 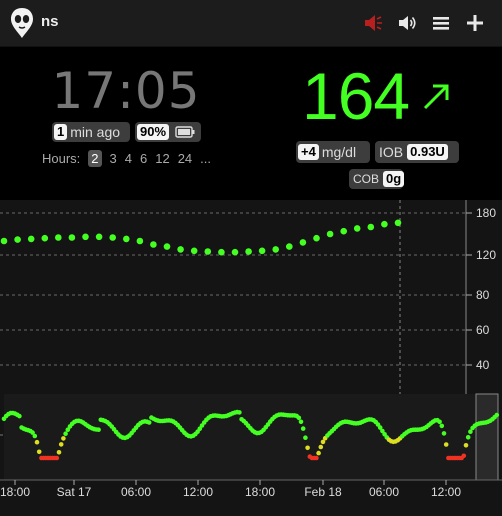 I want to click on y-tick-label: 40, so click(x=483, y=365).